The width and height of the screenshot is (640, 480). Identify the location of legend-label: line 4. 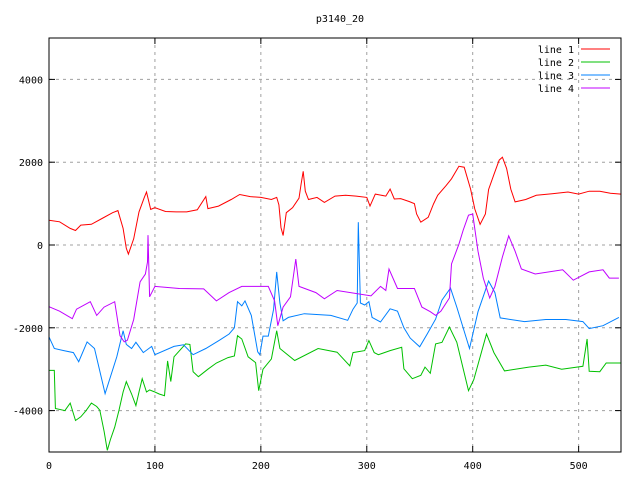
(556, 89).